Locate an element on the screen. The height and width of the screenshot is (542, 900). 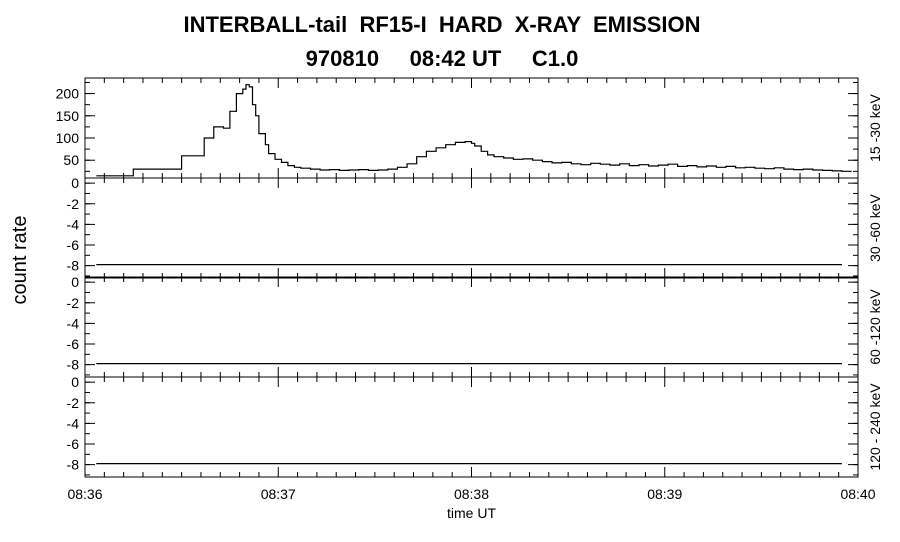
channel-label: 60 -120 keV is located at coordinates (875, 327).